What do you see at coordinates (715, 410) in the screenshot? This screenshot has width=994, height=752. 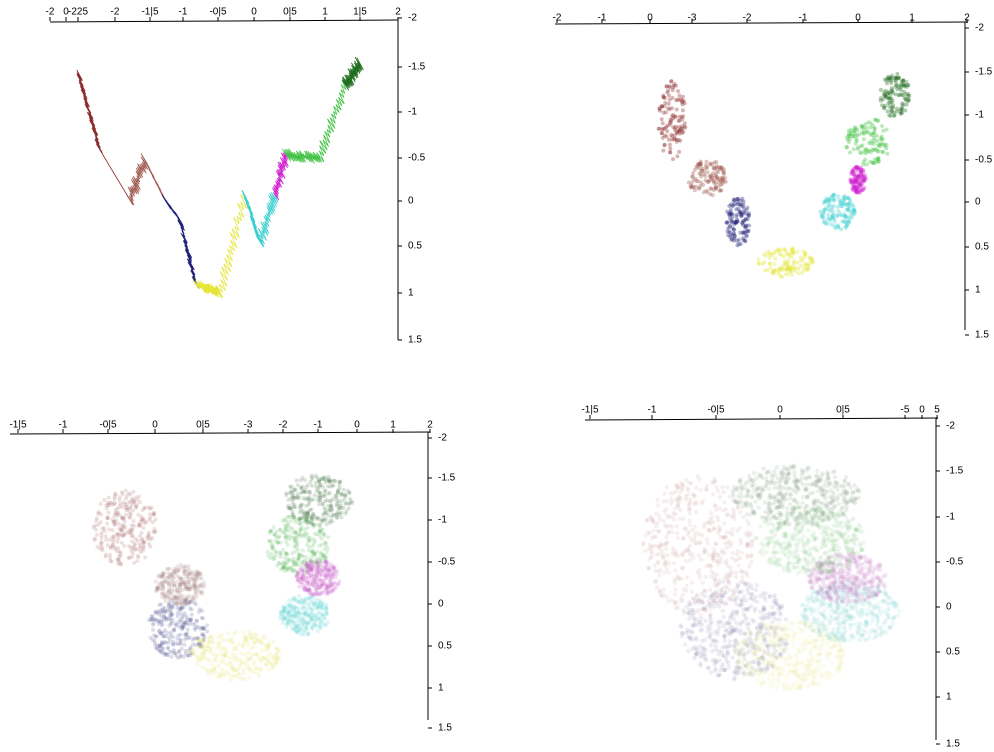 I see `top-tick-label: -0|5` at bounding box center [715, 410].